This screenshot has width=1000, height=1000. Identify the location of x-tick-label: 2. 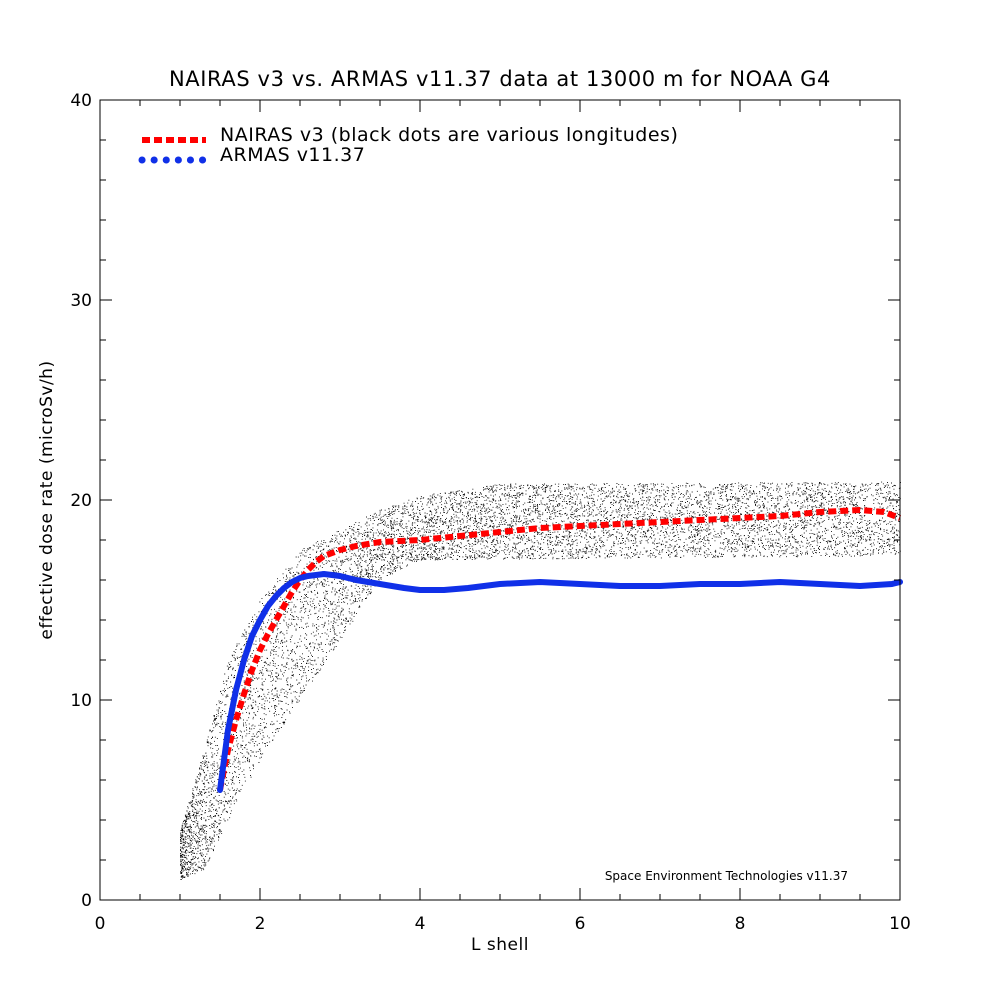
(260, 924).